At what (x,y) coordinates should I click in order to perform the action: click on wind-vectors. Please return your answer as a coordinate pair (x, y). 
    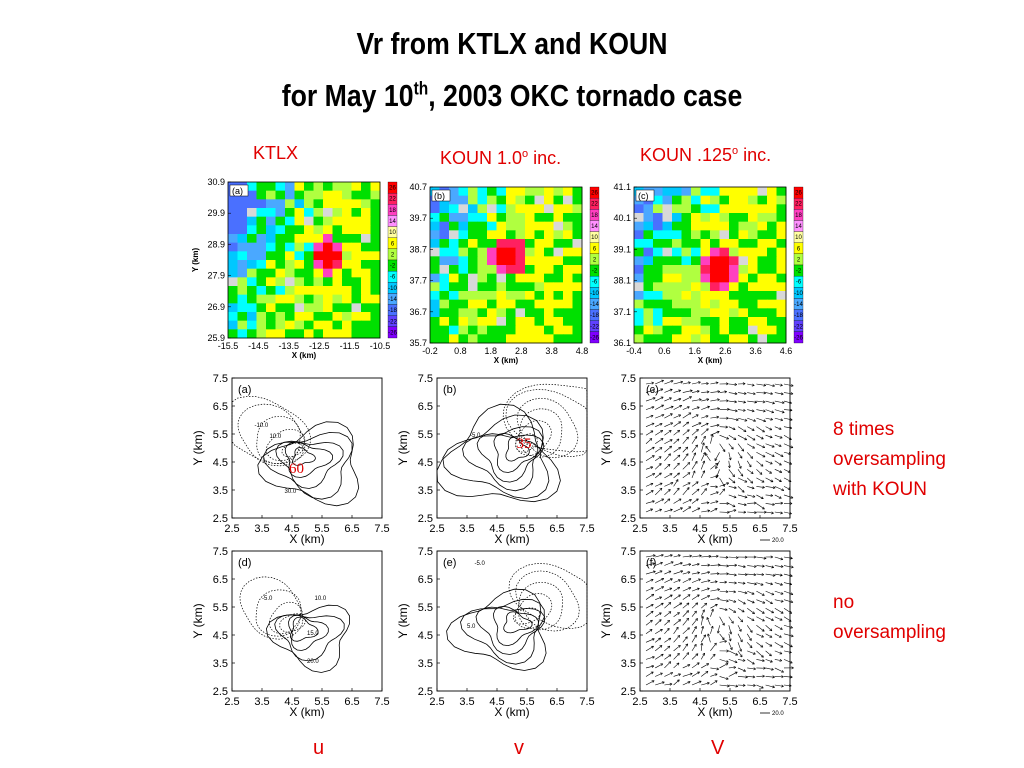
    Looking at the image, I should click on (719, 447).